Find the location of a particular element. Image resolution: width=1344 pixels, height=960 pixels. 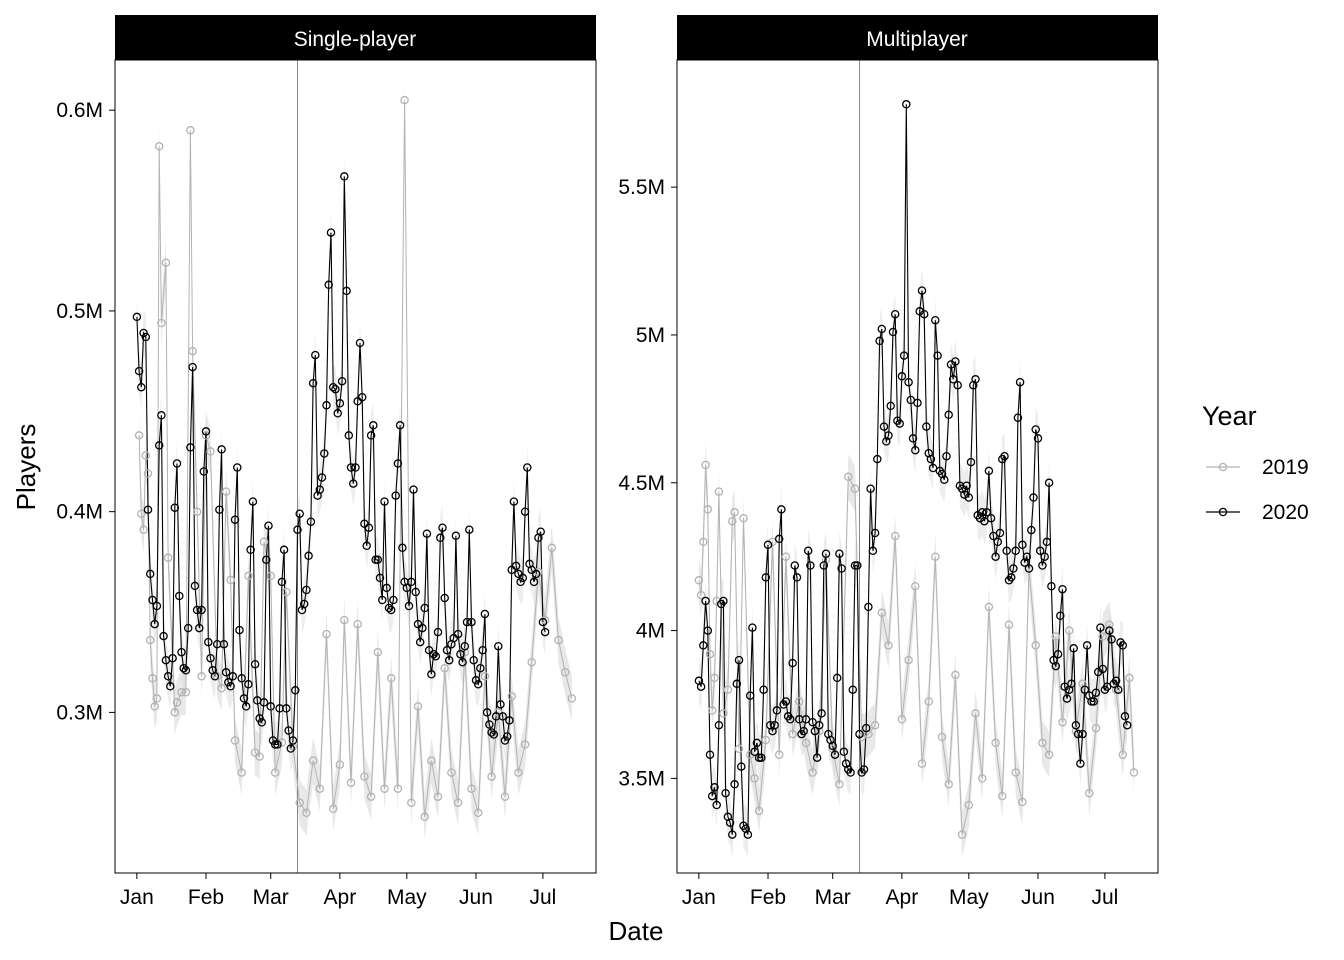

x-axis-title: Date is located at coordinates (636, 931).